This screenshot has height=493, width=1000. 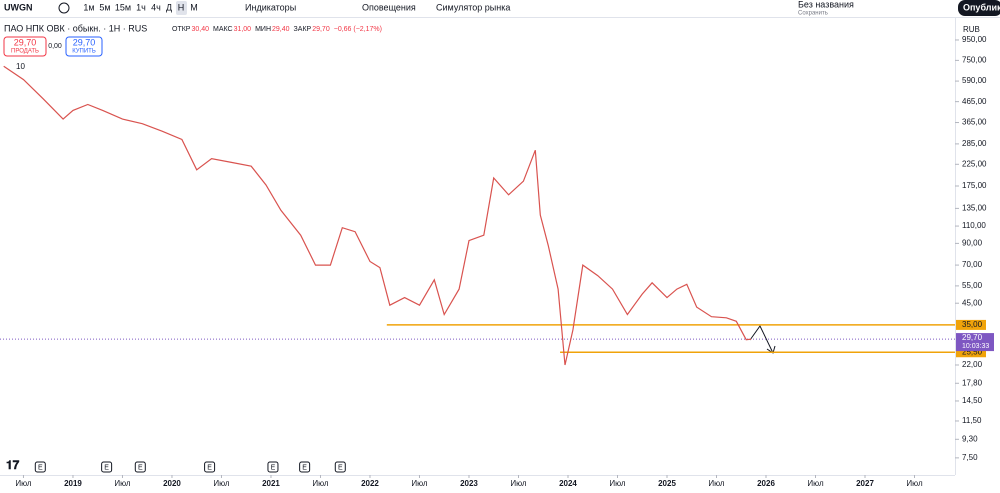 What do you see at coordinates (974, 208) in the screenshot?
I see `price-label: 135,00` at bounding box center [974, 208].